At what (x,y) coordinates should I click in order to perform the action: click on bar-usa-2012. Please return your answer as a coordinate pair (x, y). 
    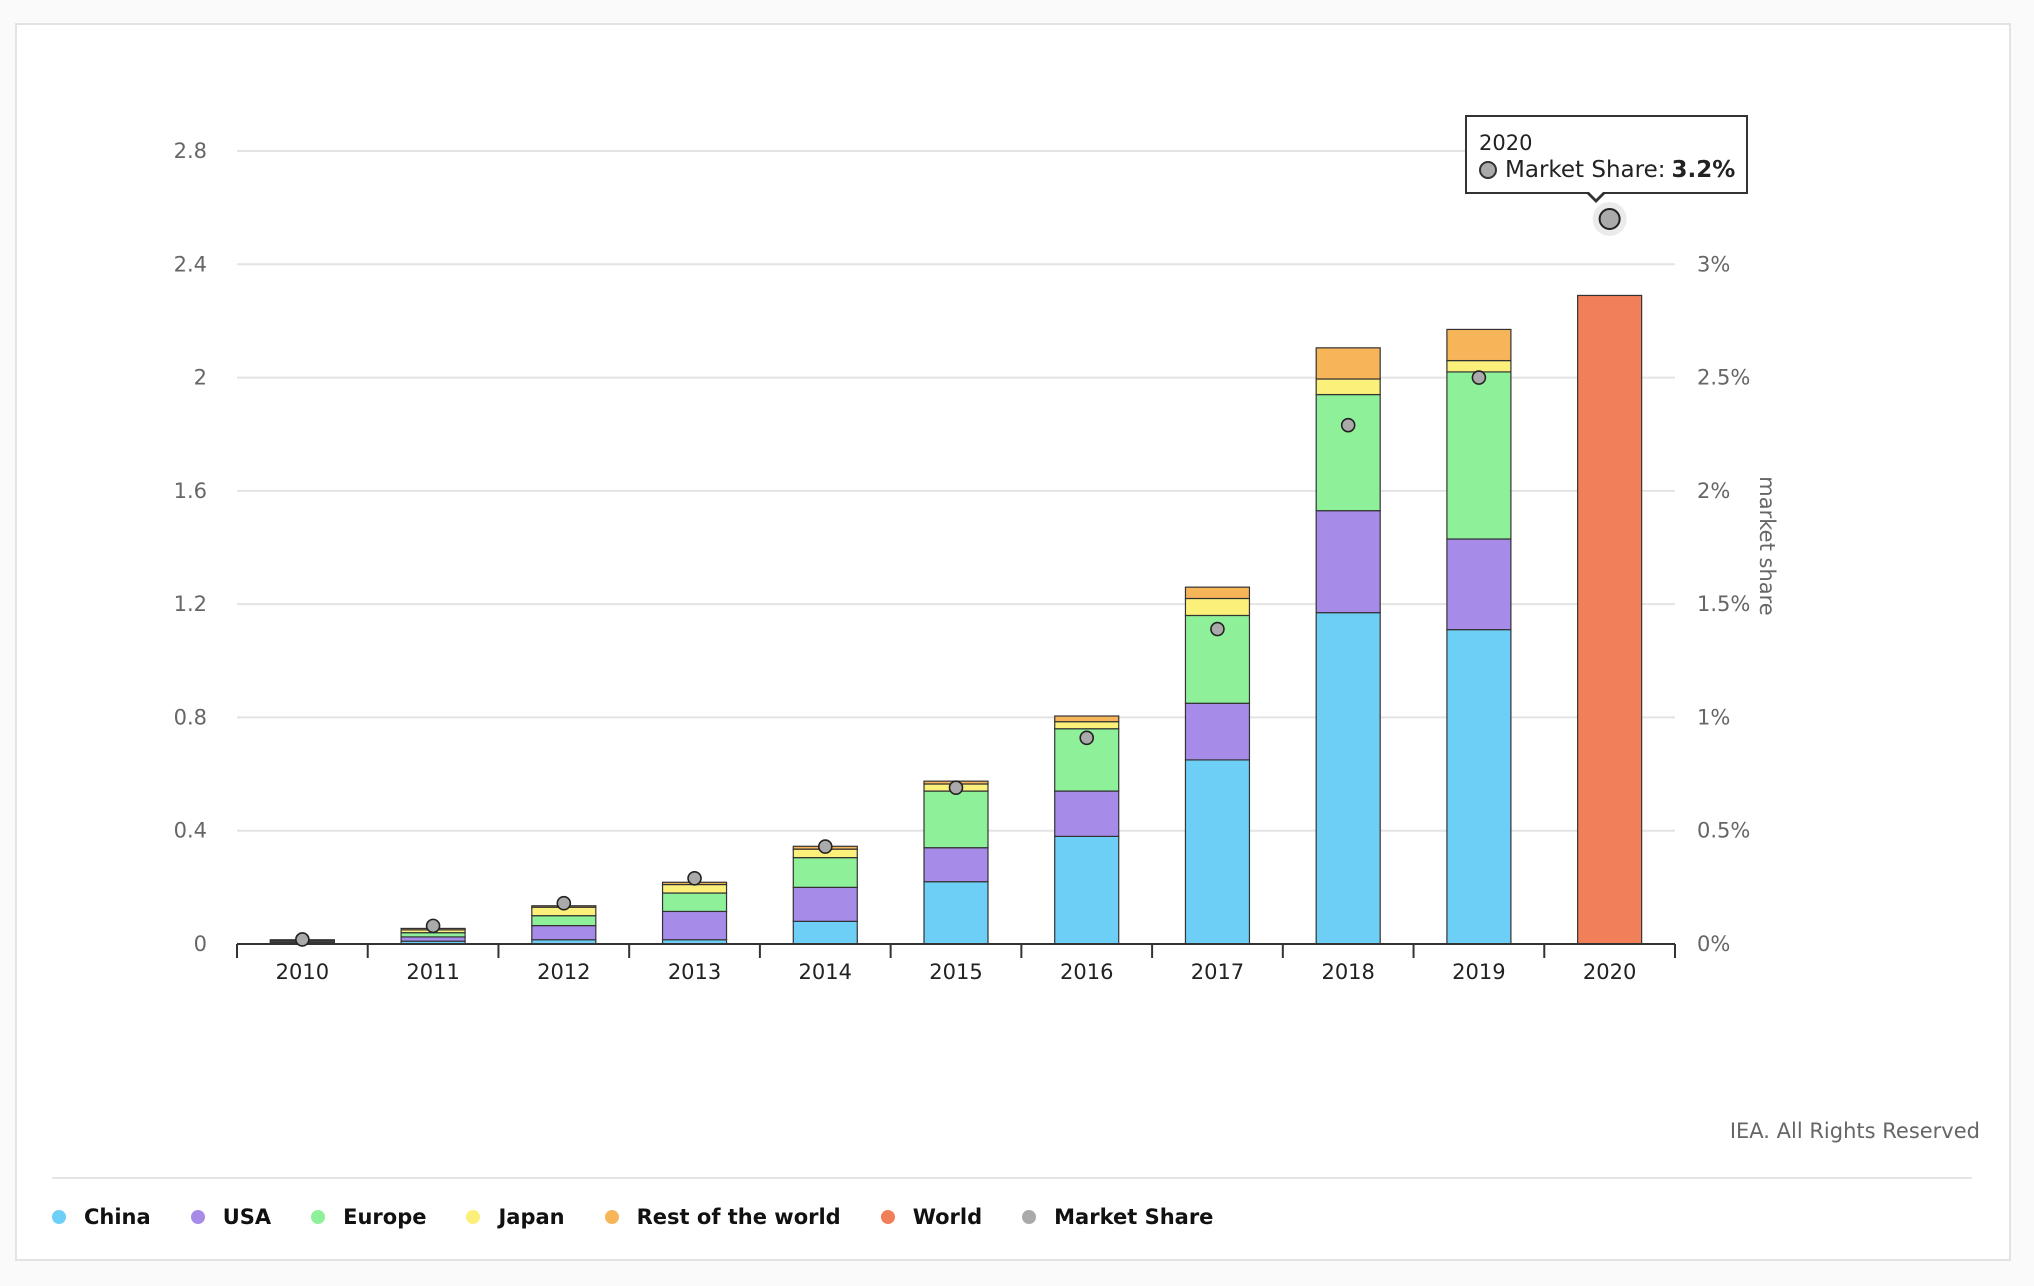
    Looking at the image, I should click on (564, 932).